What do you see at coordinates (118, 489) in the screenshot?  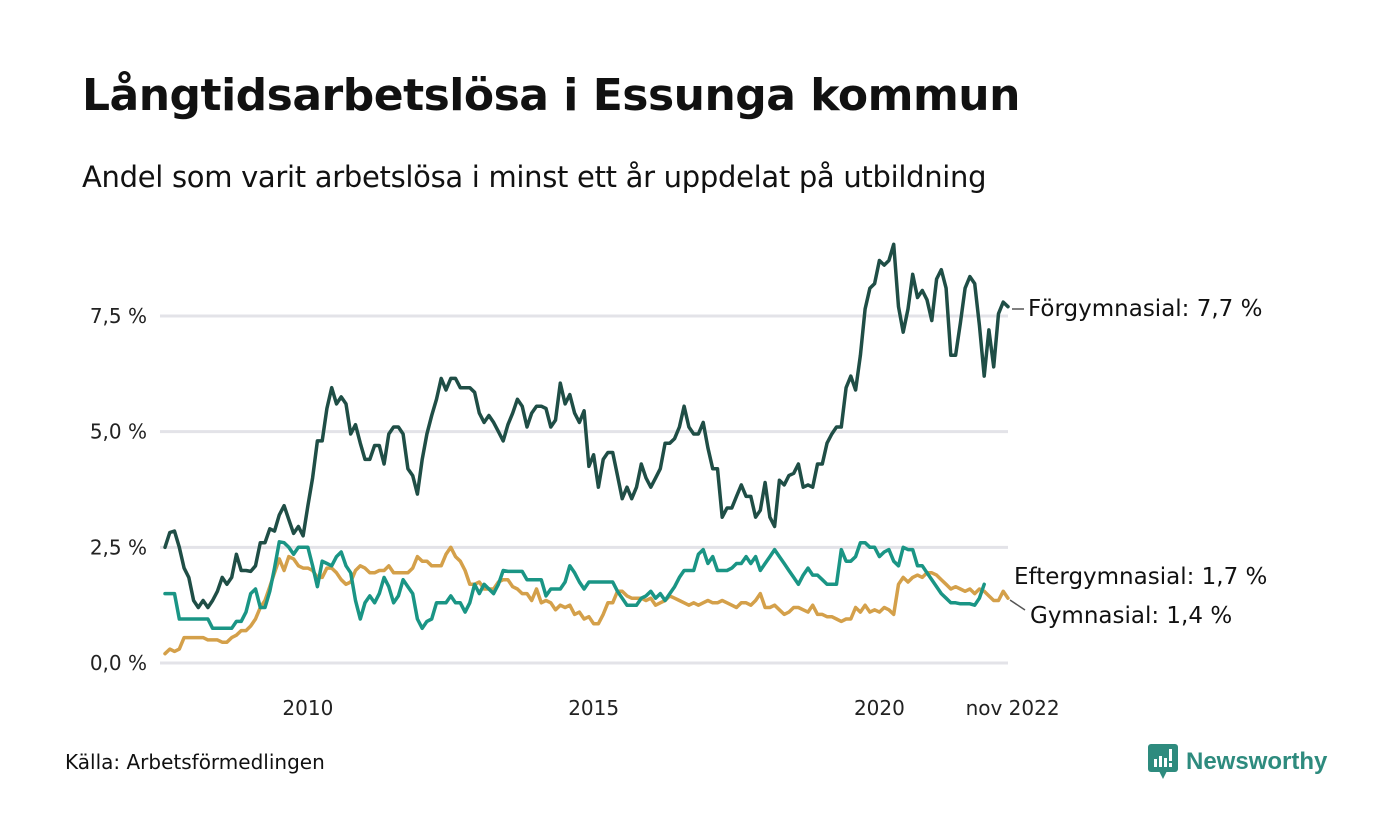 I see `y-axis-ticks: 0,0 % 2,5 % 5,0 % 7,5 %` at bounding box center [118, 489].